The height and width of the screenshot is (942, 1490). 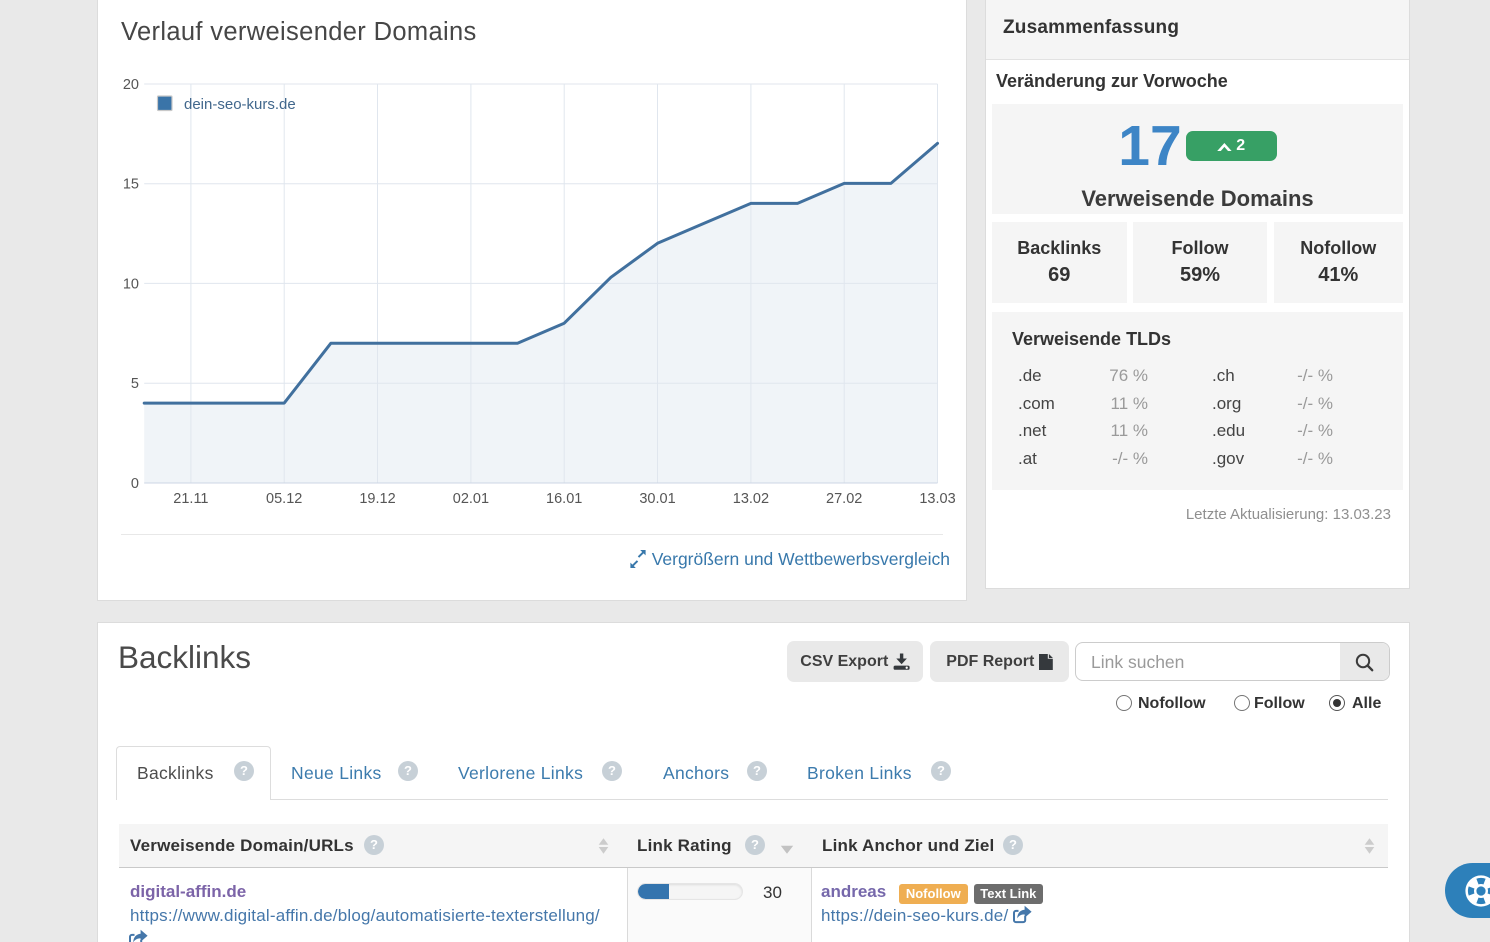 I want to click on svg-text: 10, so click(x=131, y=284).